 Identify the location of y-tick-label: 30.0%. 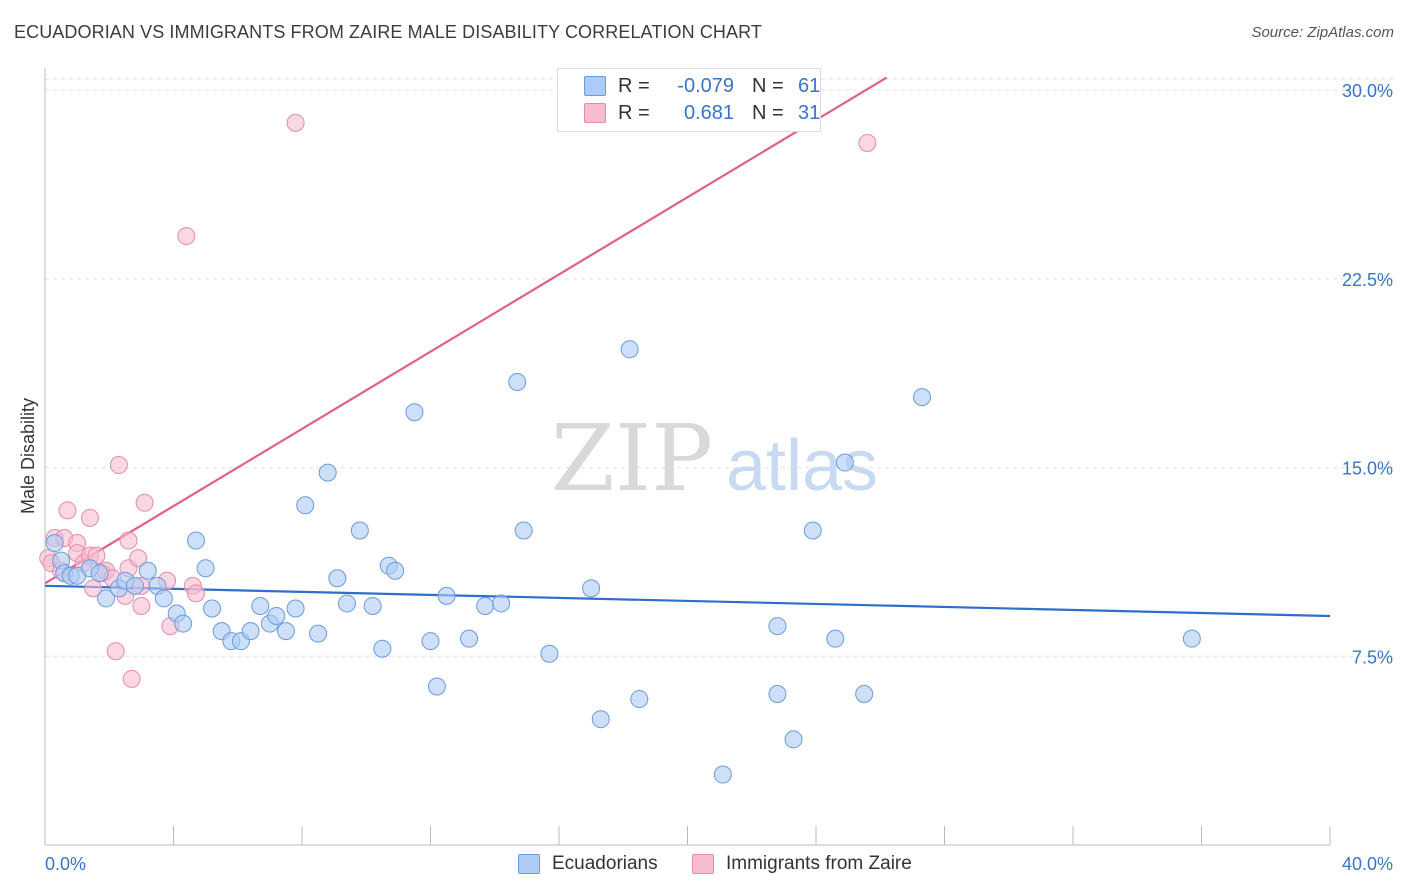
(1367, 91).